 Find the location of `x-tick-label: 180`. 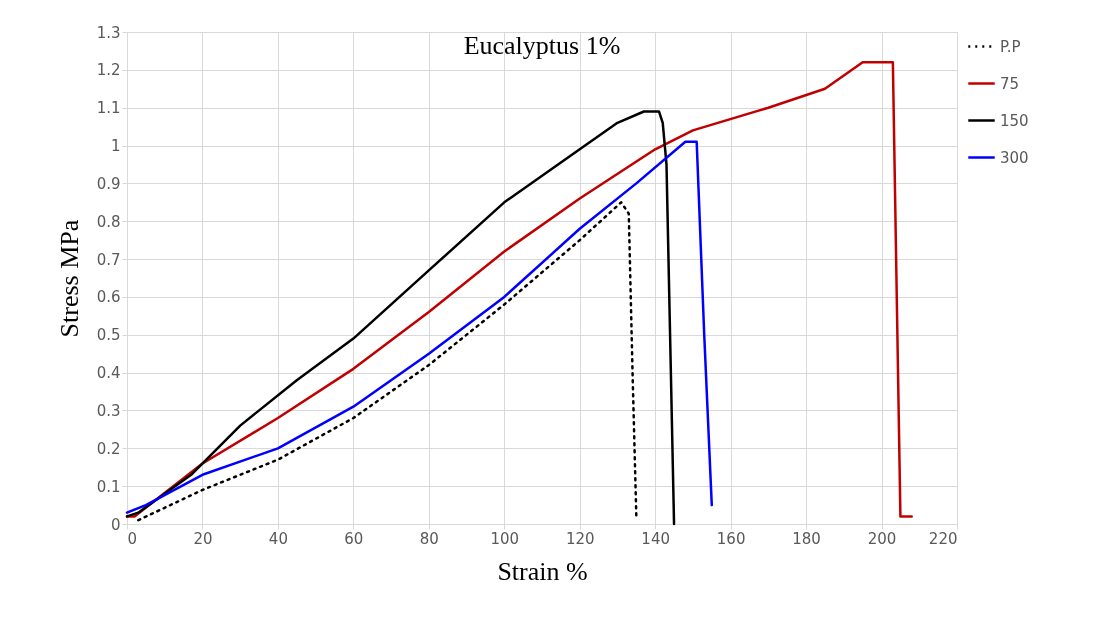

x-tick-label: 180 is located at coordinates (806, 538).